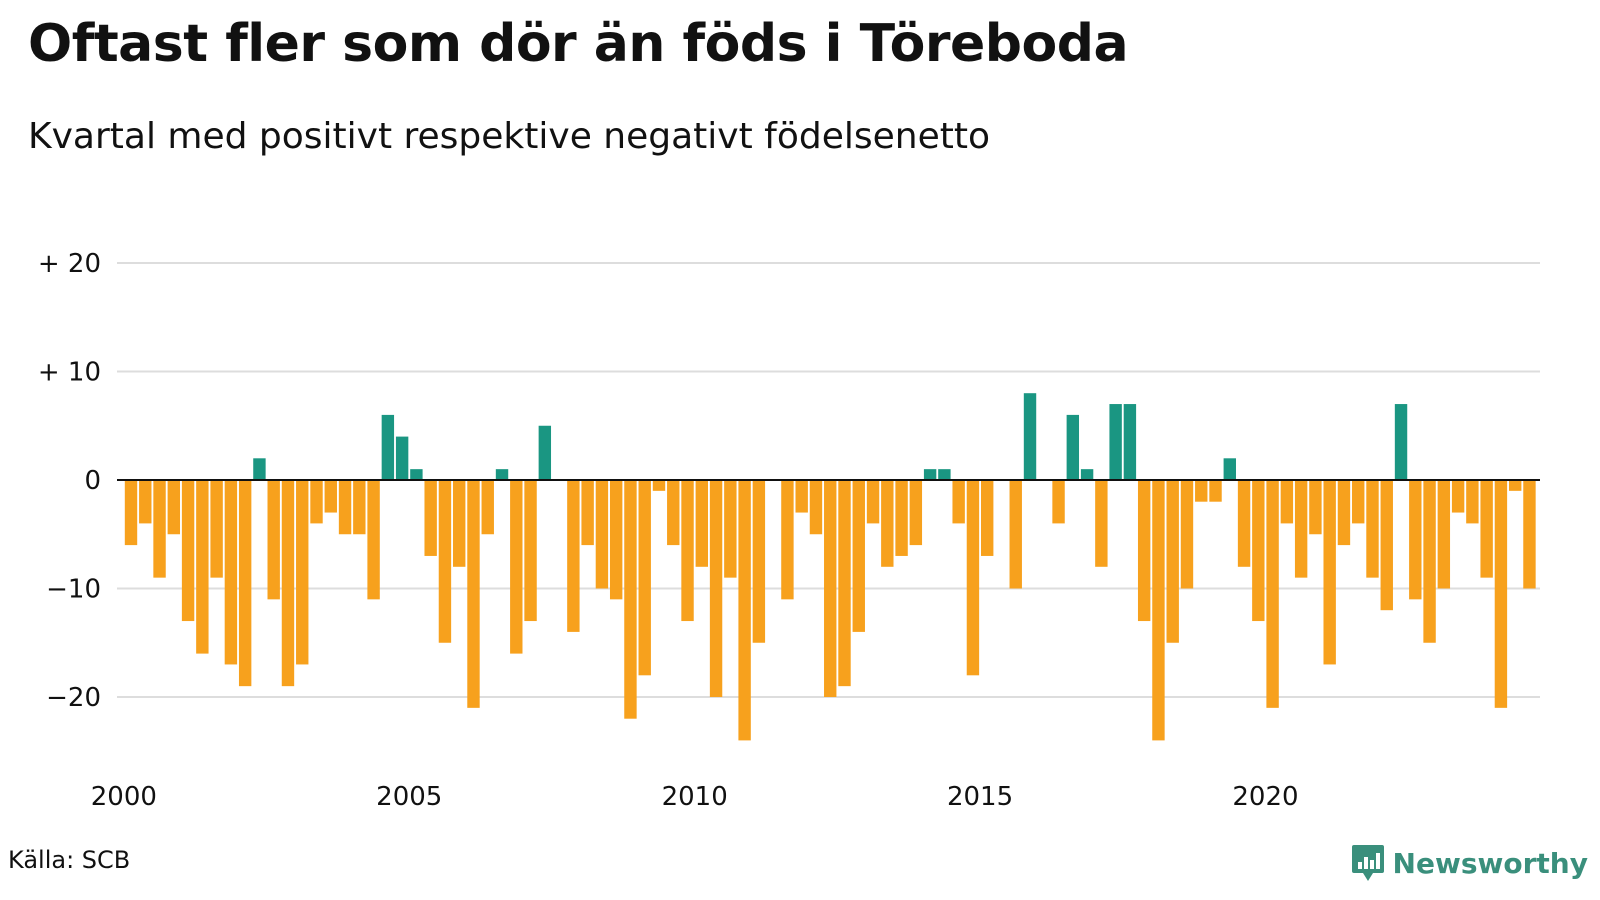 This screenshot has width=1600, height=900. What do you see at coordinates (1490, 863) in the screenshot?
I see `brand-name: Newsworthy` at bounding box center [1490, 863].